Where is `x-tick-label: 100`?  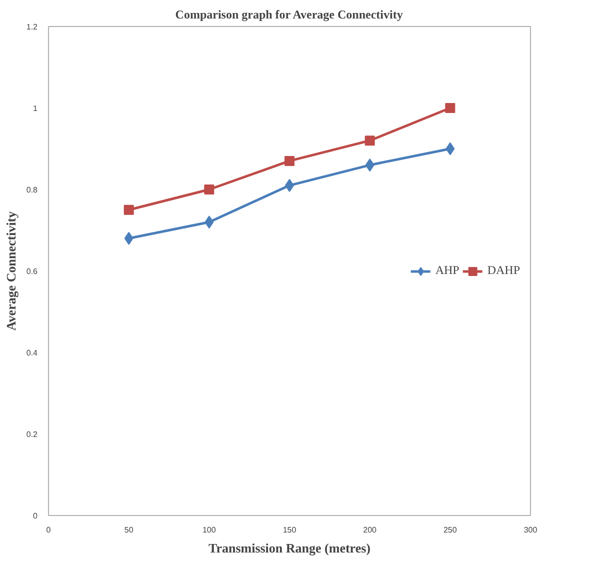
x-tick-label: 100 is located at coordinates (209, 530).